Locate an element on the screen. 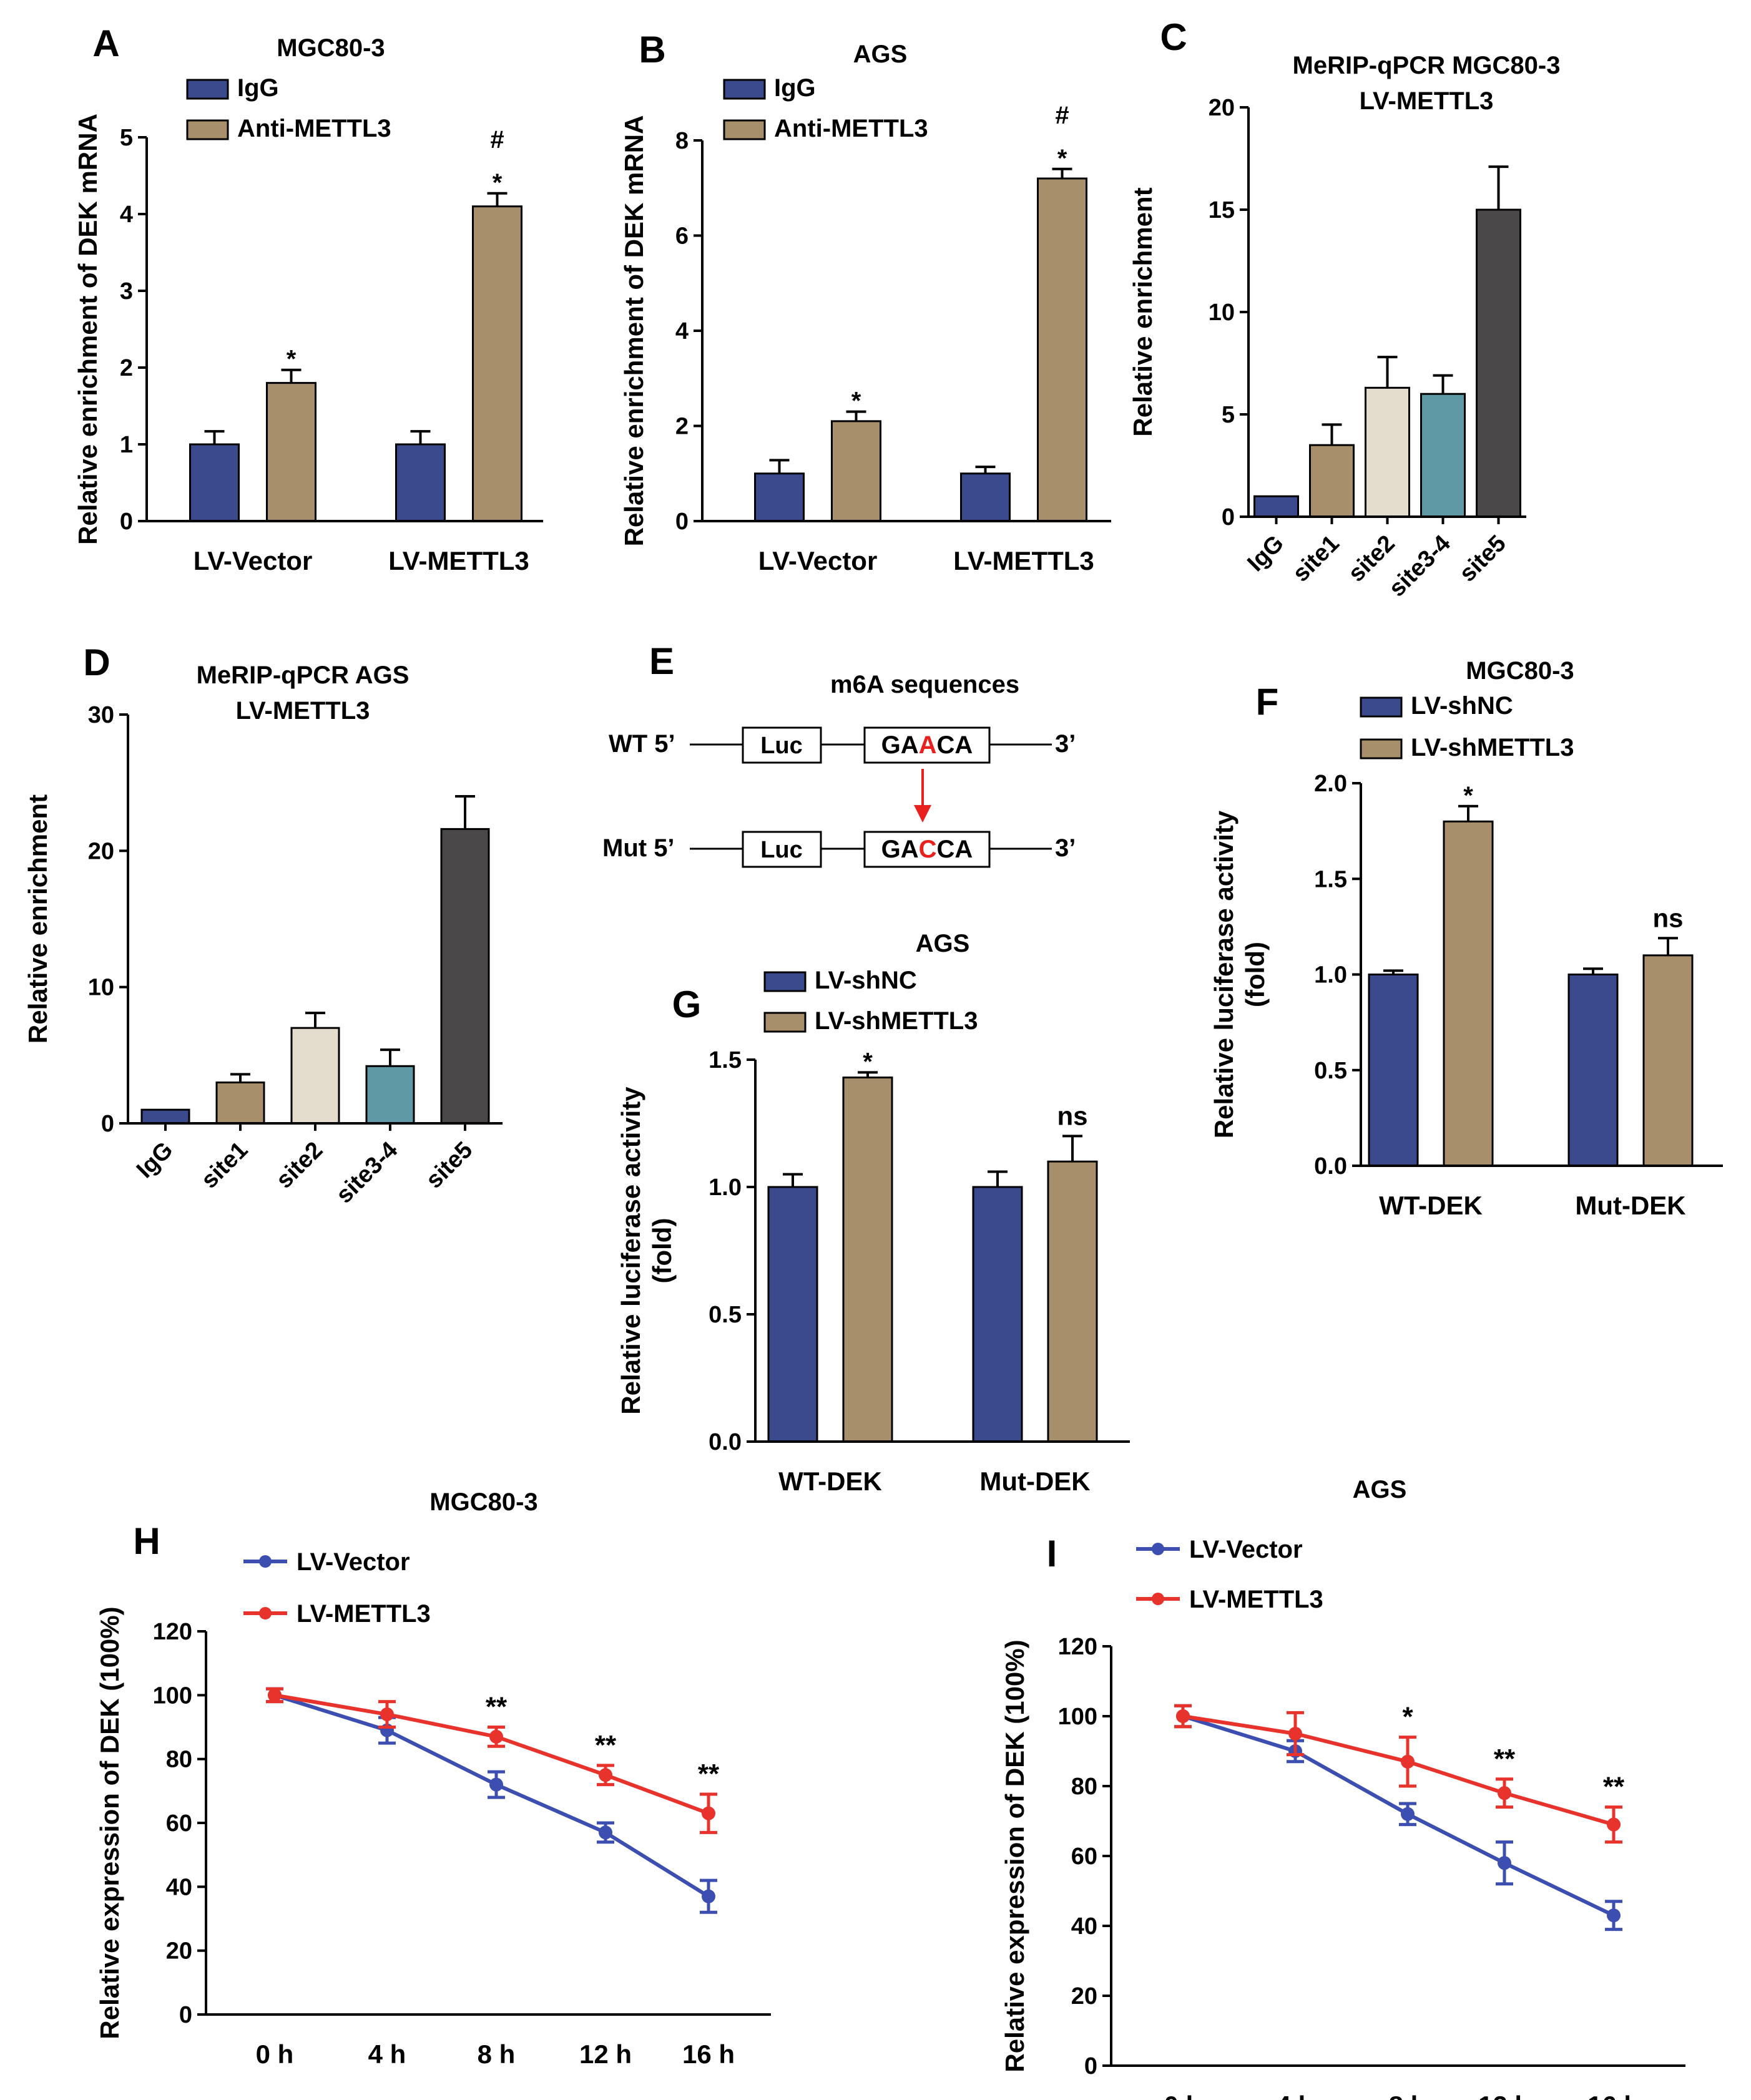  legend-label: LV-Vector is located at coordinates (1246, 1550).